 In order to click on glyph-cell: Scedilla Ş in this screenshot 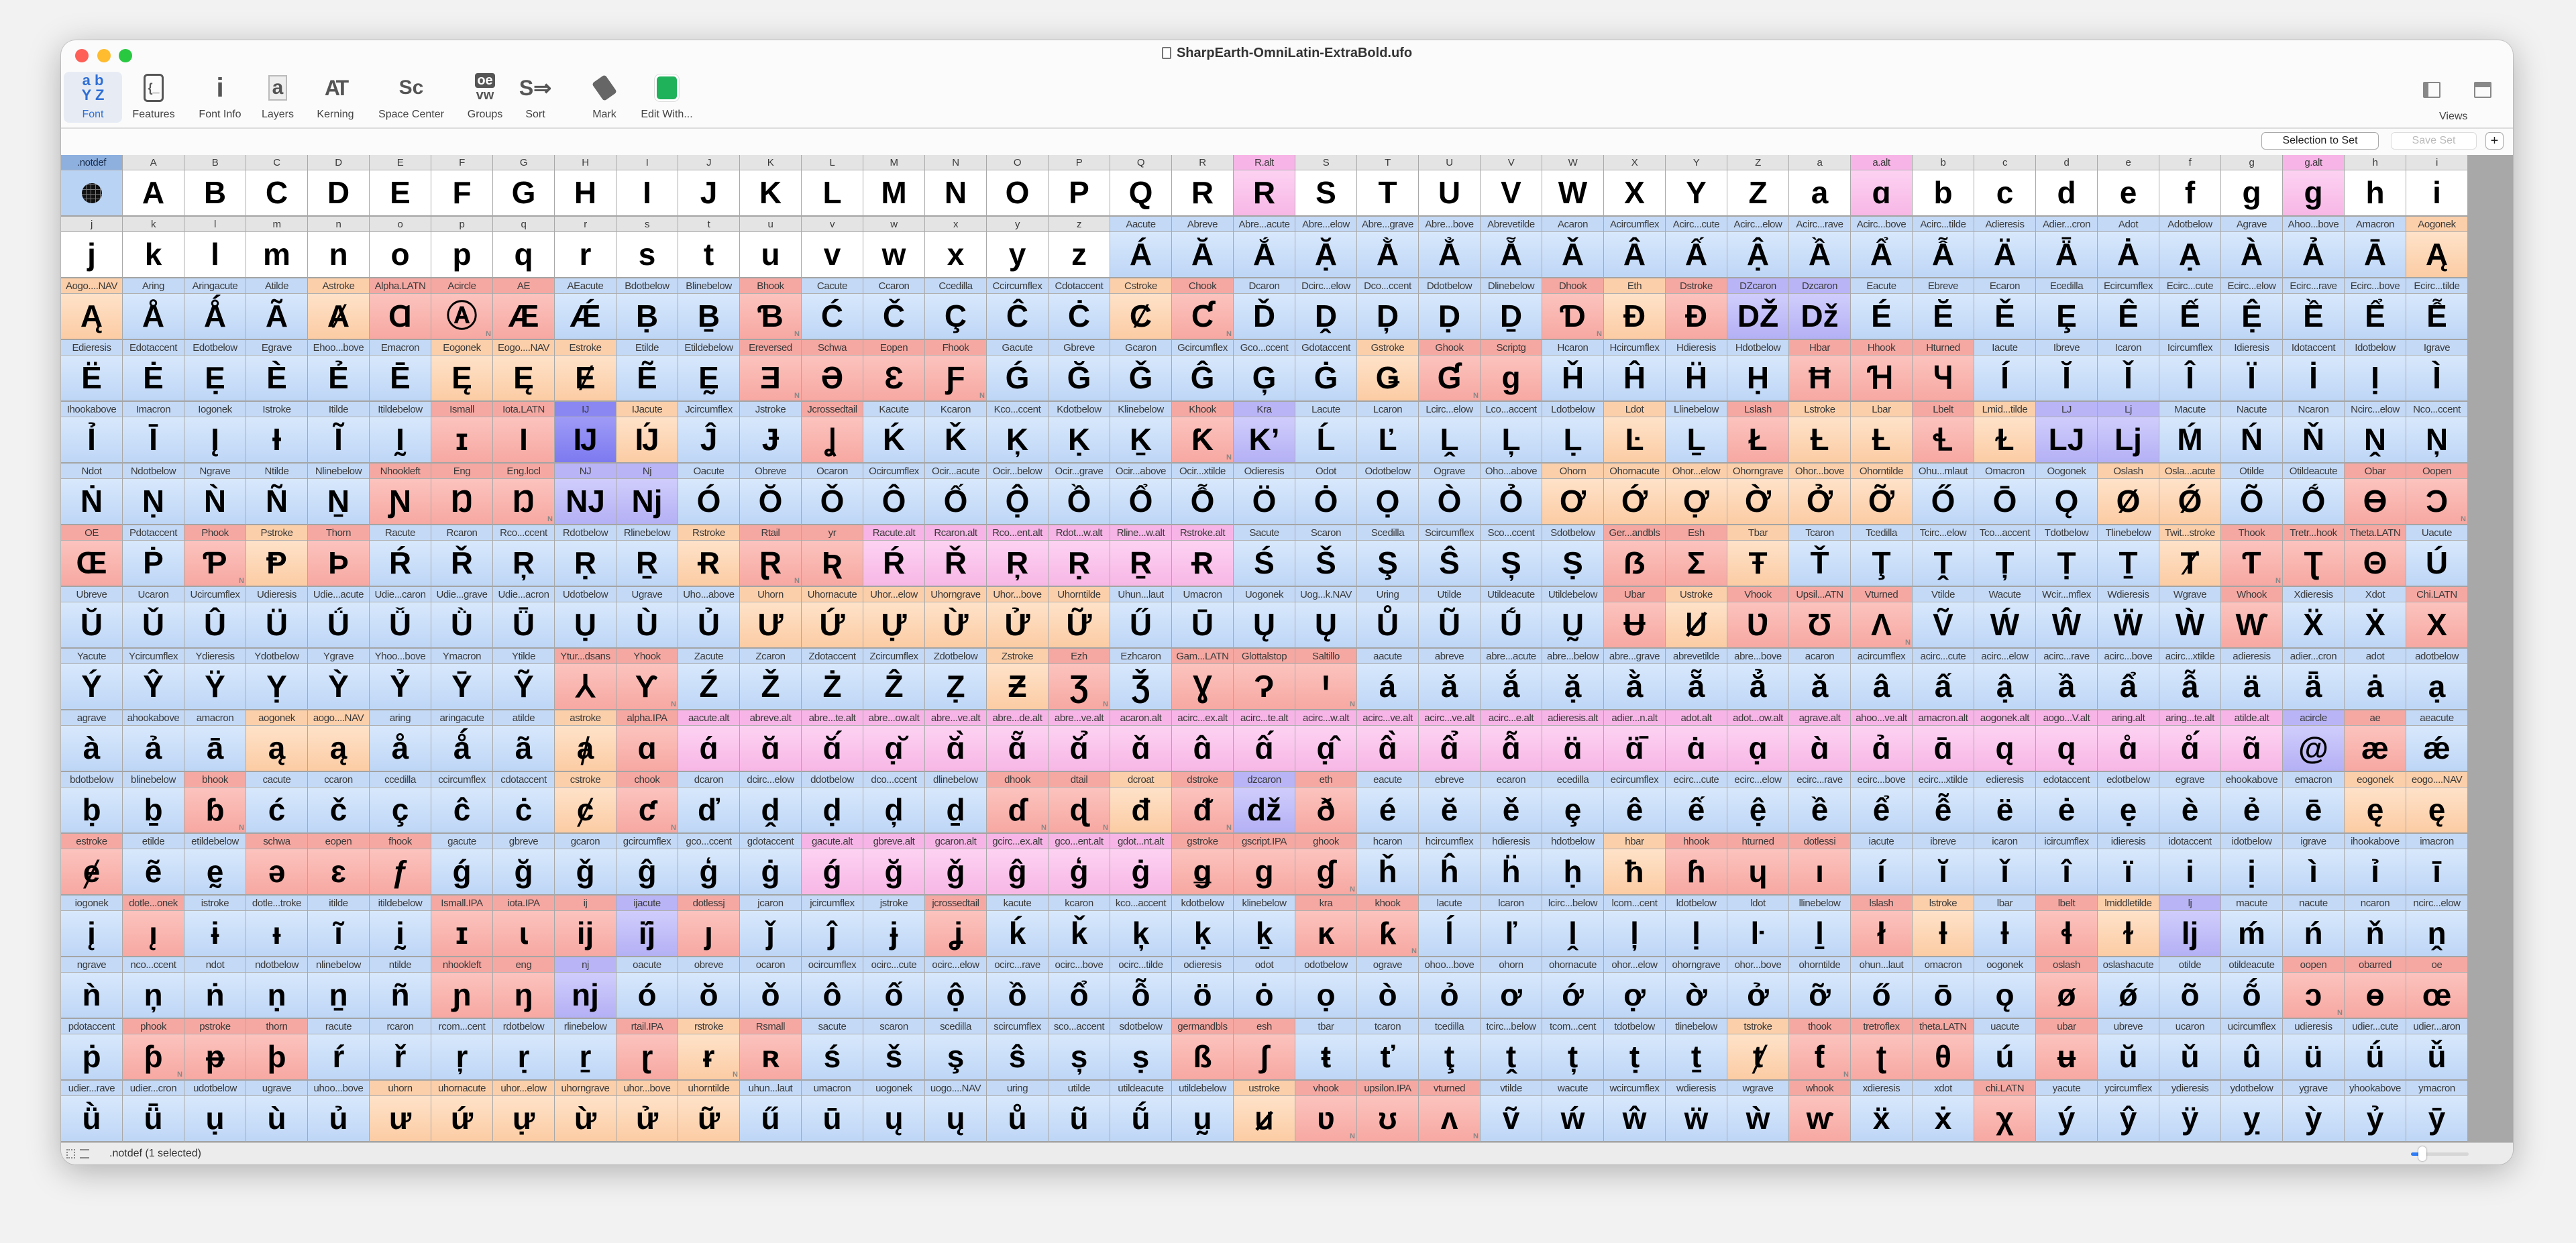, I will do `click(1388, 556)`.